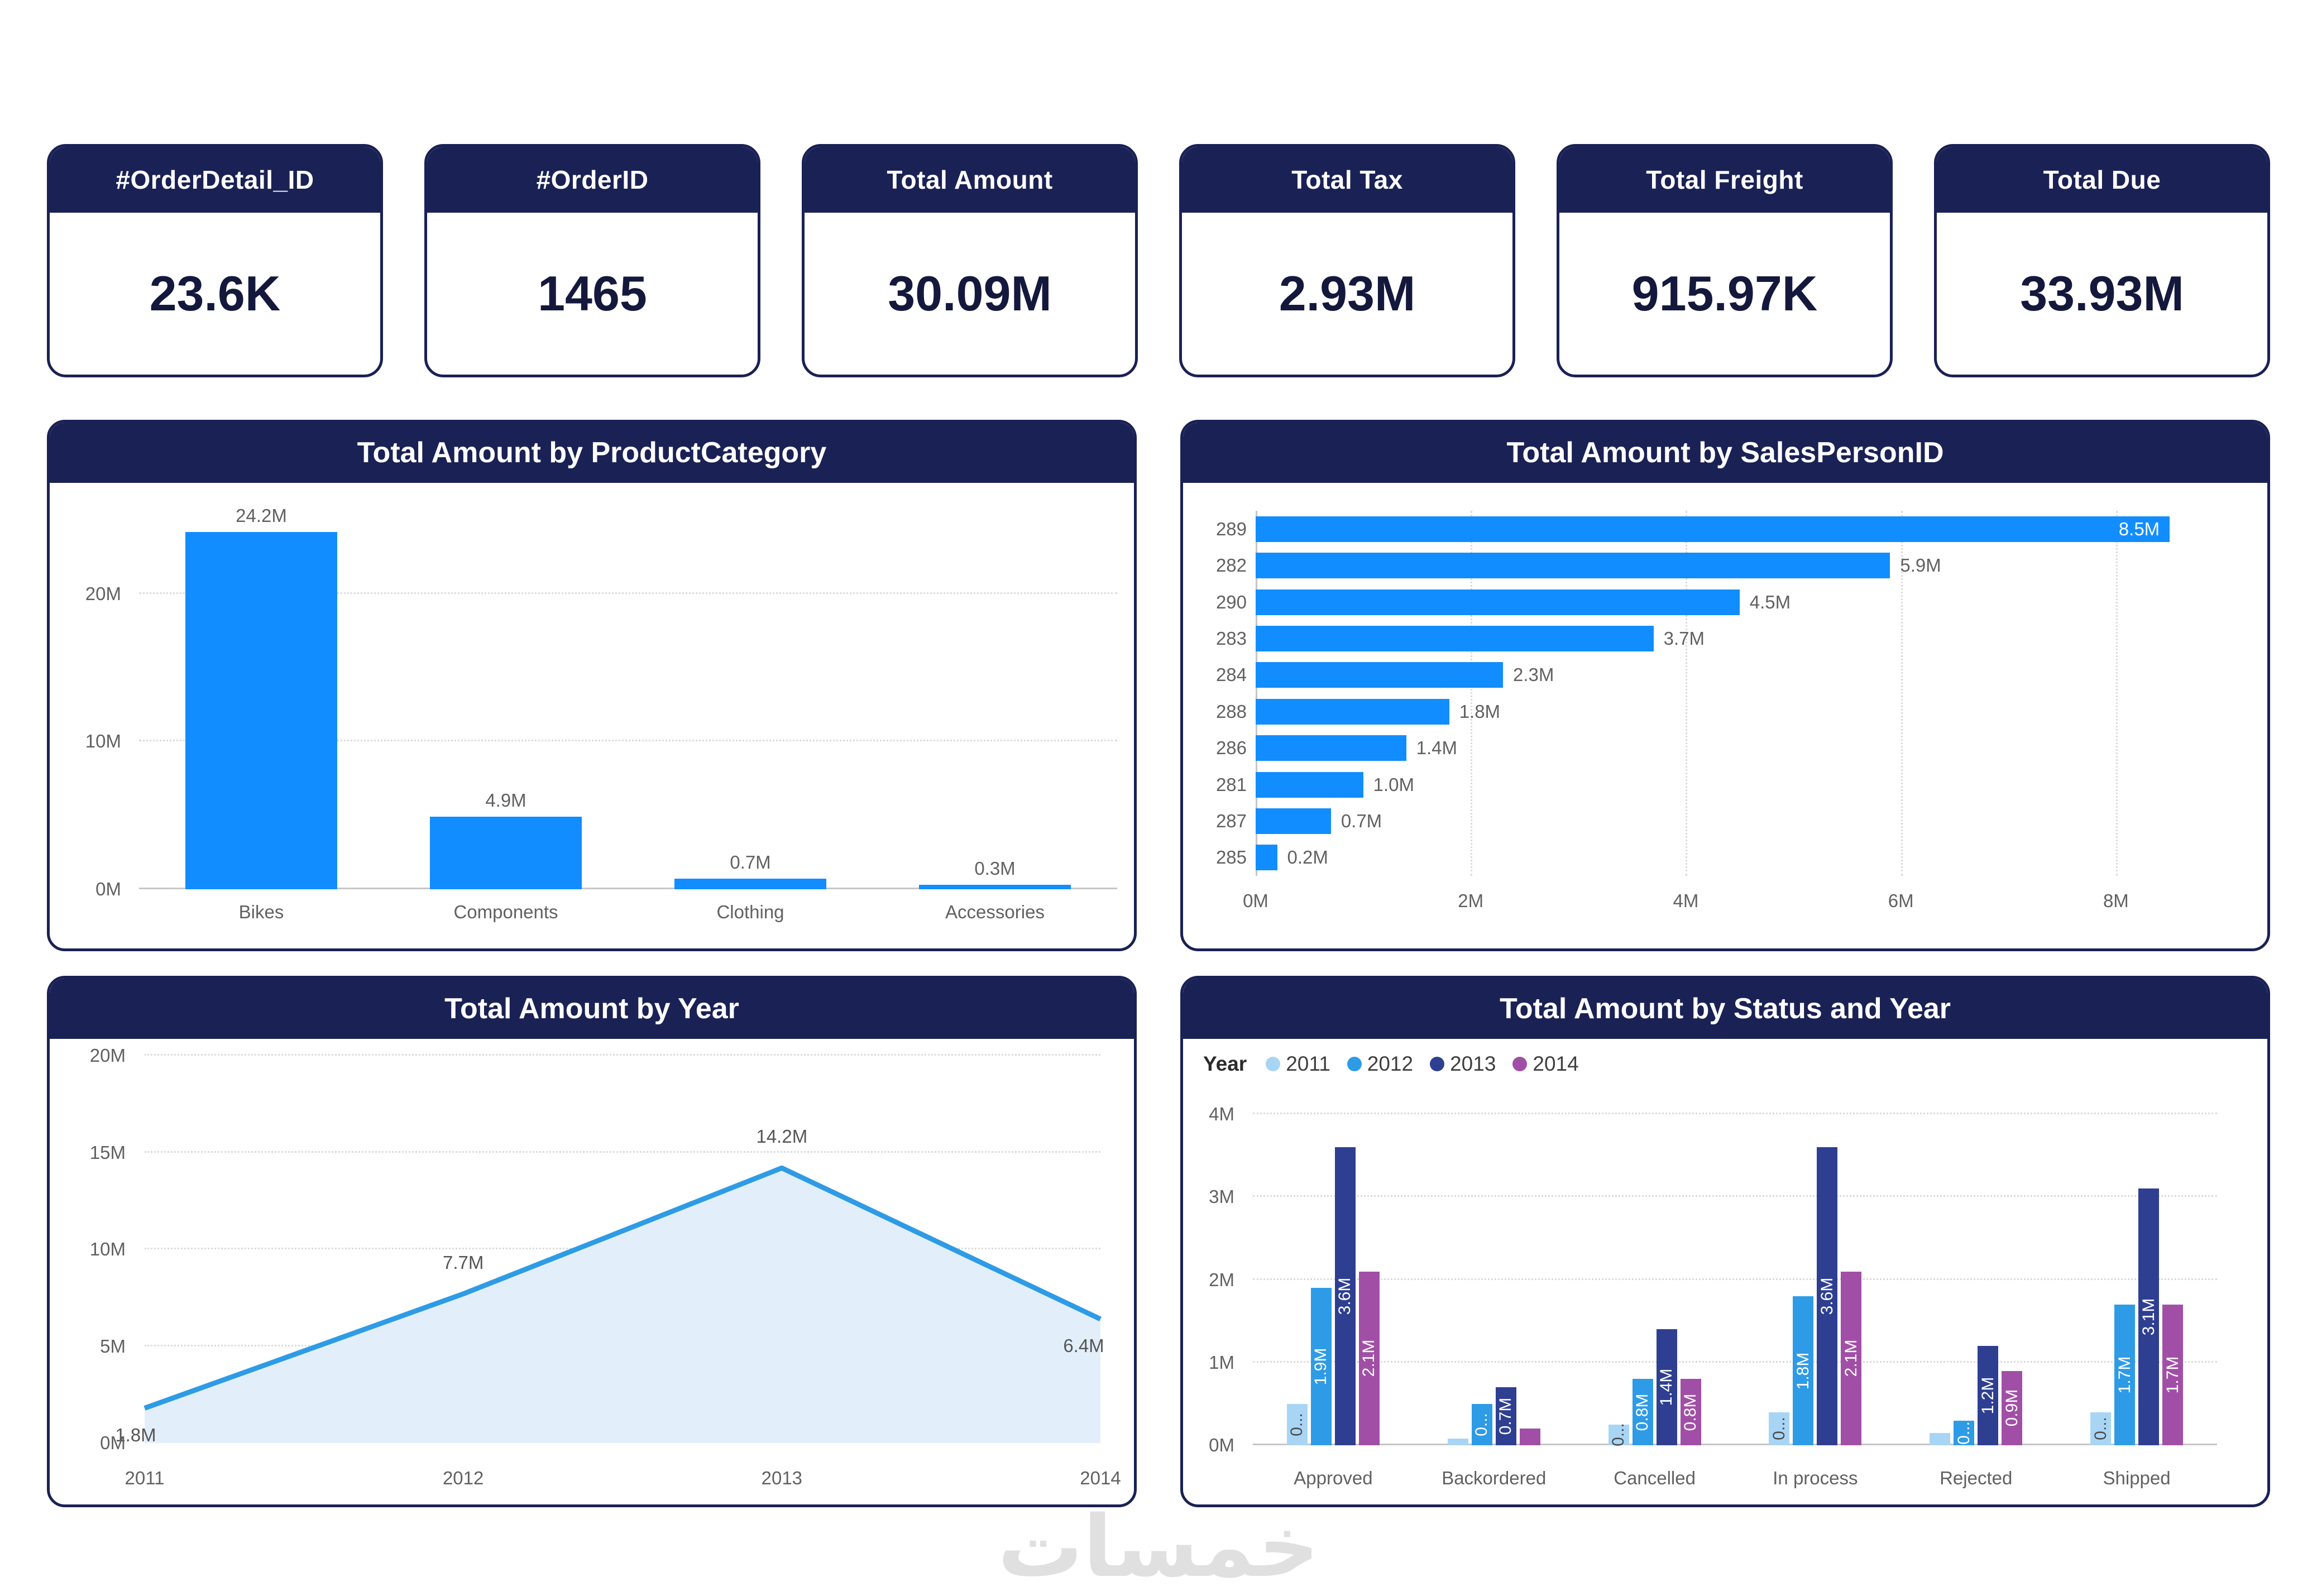  What do you see at coordinates (1690, 1412) in the screenshot?
I see `bar-cancelled-2014: 0.8M` at bounding box center [1690, 1412].